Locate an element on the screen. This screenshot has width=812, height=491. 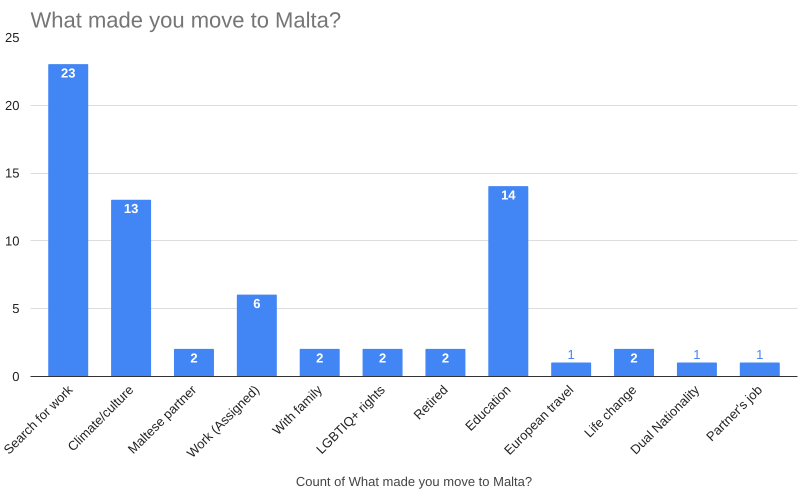
y-tick-label: 10 is located at coordinates (12, 240).